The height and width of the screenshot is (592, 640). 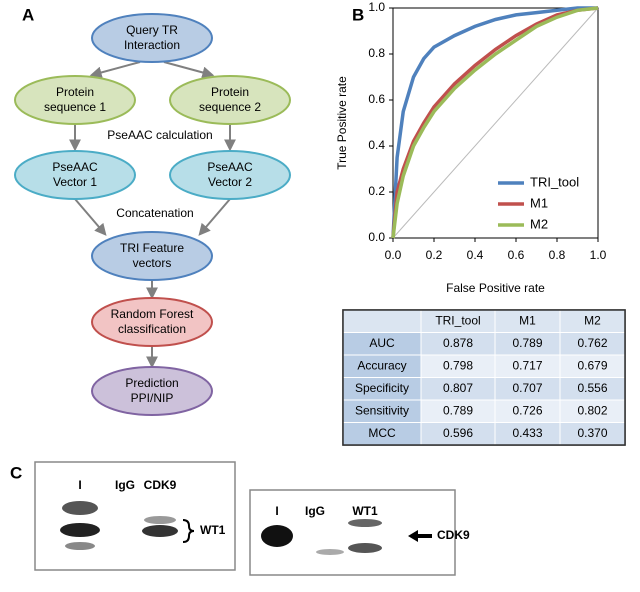 I want to click on blot-bands, so click(x=221, y=528).